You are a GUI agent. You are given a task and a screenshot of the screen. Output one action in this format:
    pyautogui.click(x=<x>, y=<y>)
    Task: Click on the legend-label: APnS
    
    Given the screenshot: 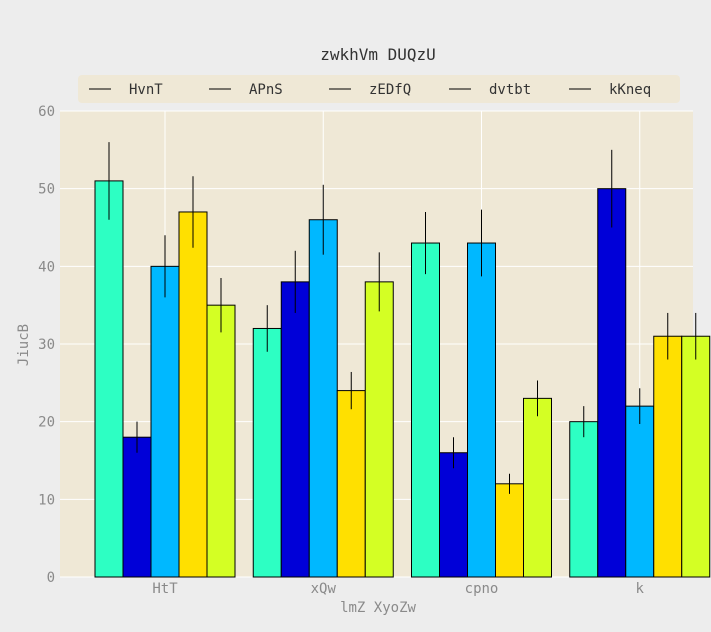 What is the action you would take?
    pyautogui.click(x=266, y=90)
    